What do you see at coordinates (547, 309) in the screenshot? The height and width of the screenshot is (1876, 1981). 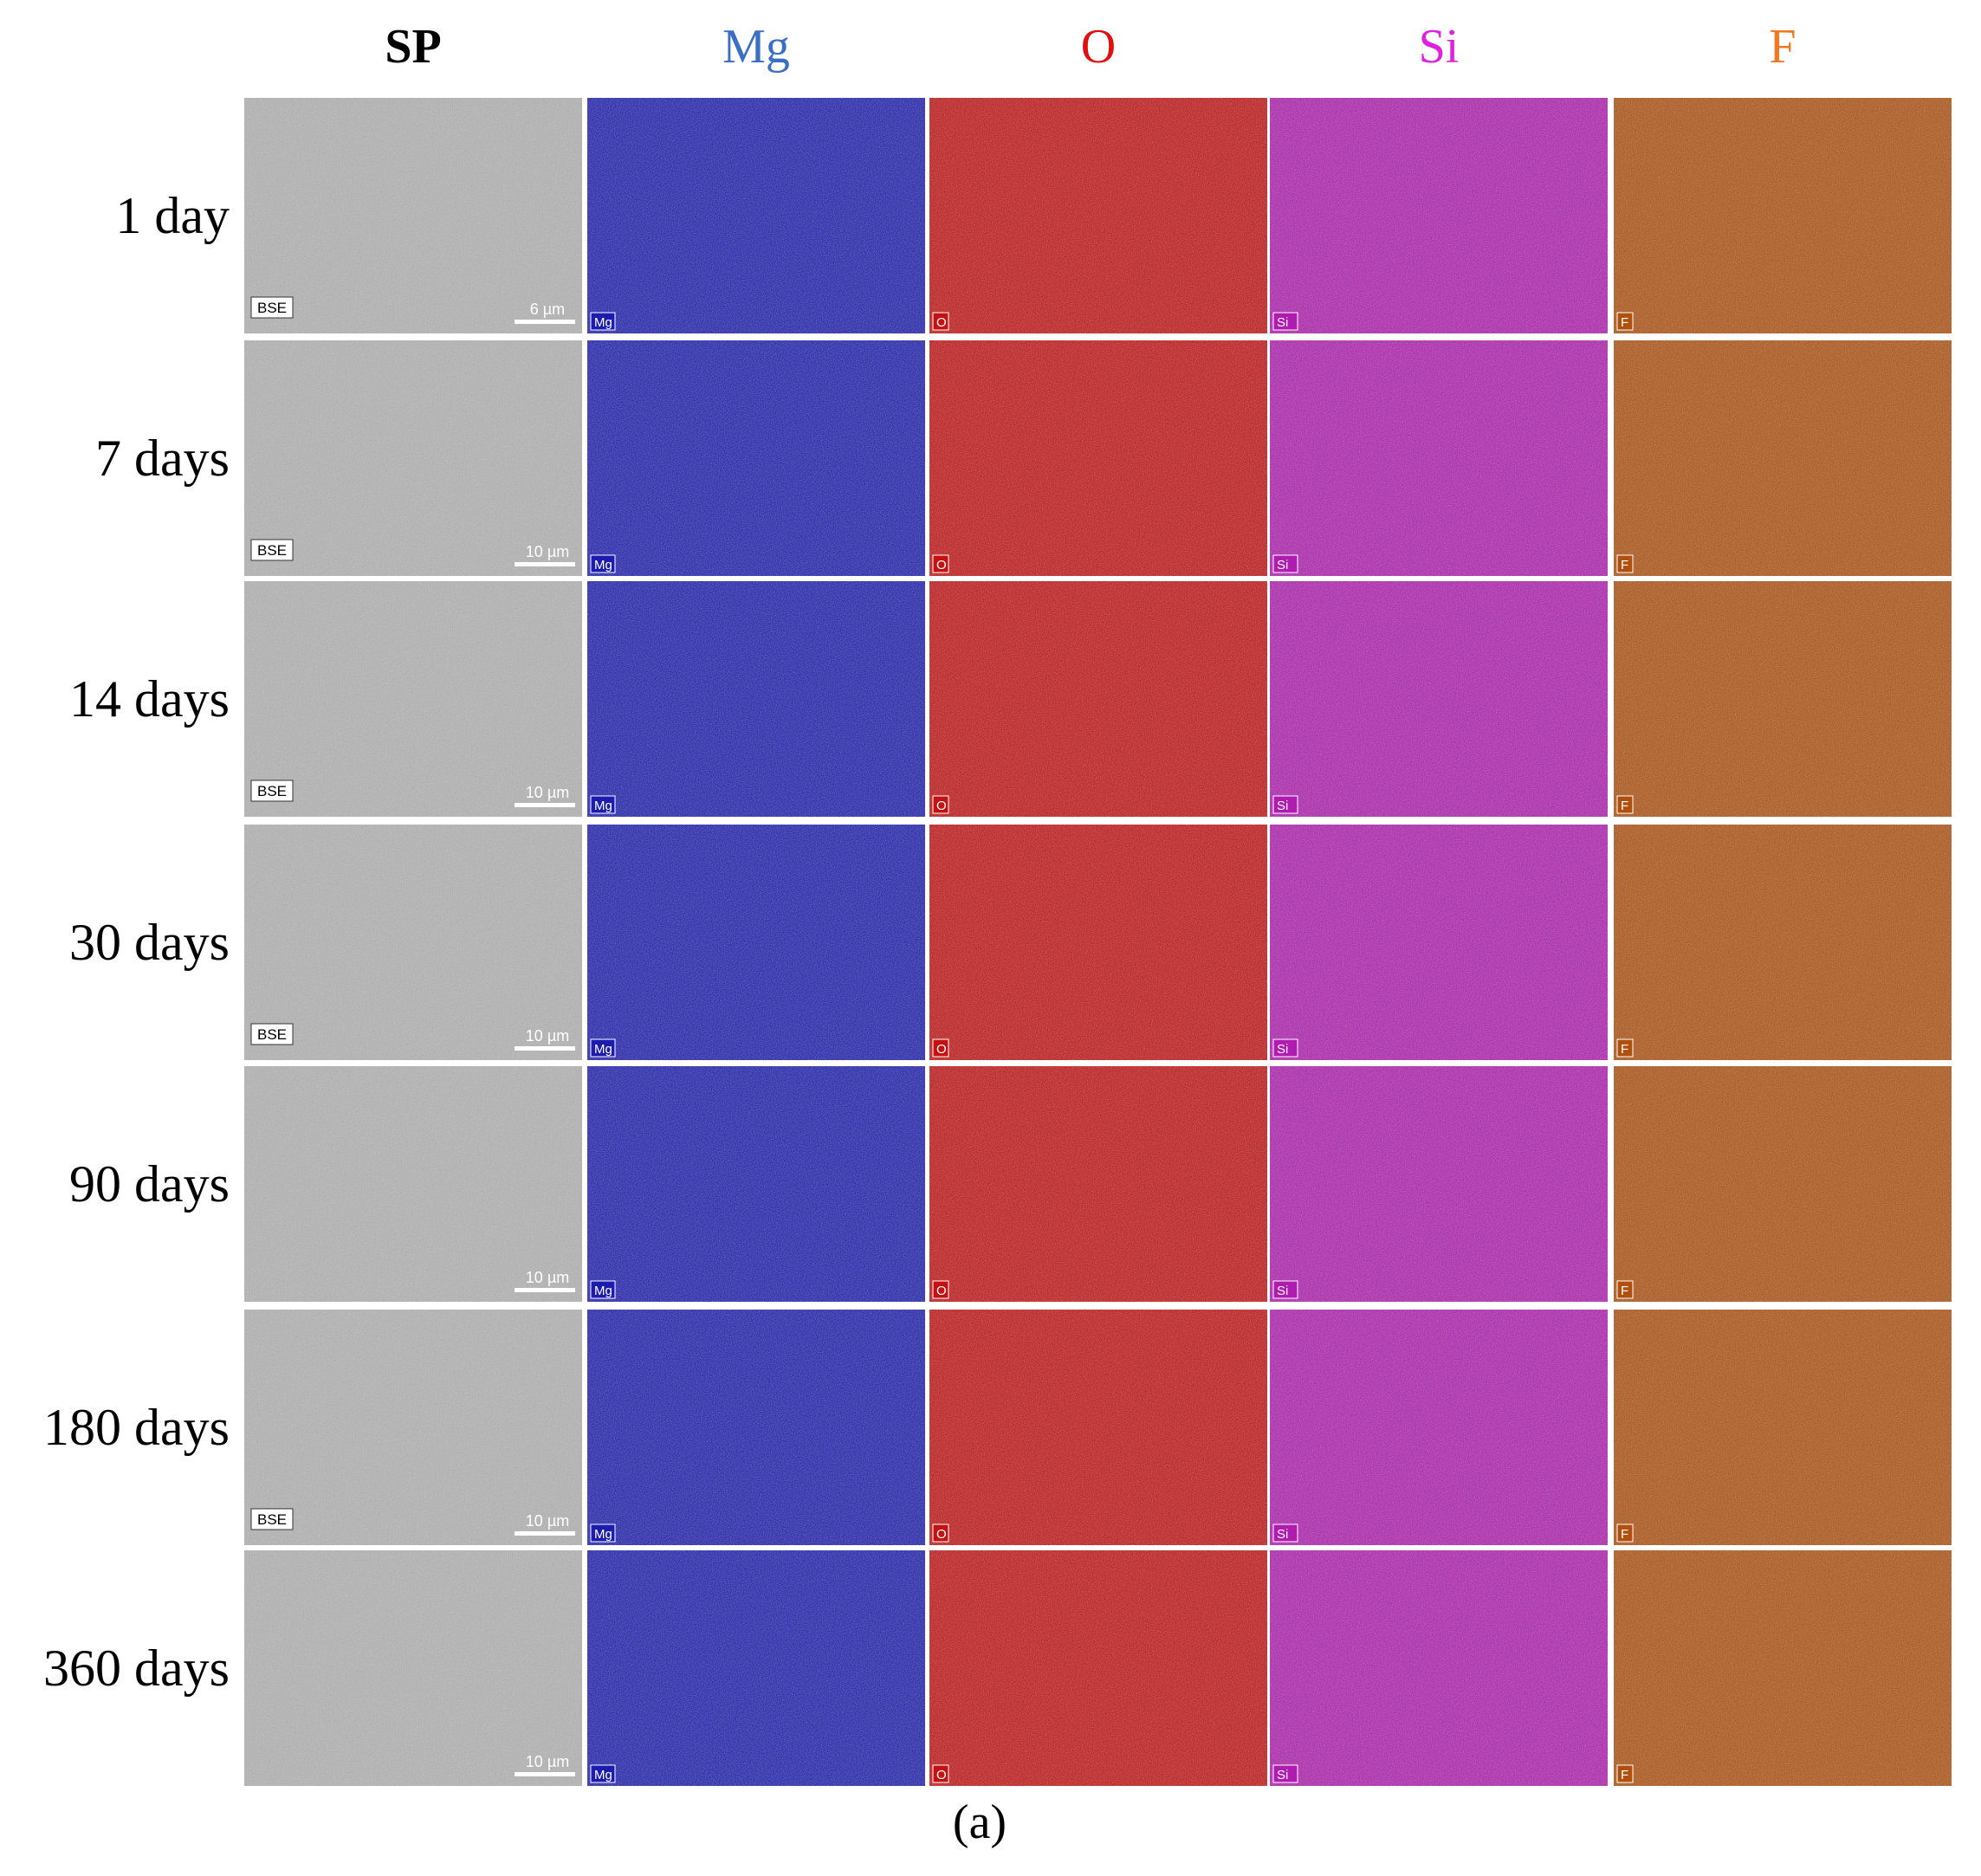 I see `scale-bar-label: 6 µm` at bounding box center [547, 309].